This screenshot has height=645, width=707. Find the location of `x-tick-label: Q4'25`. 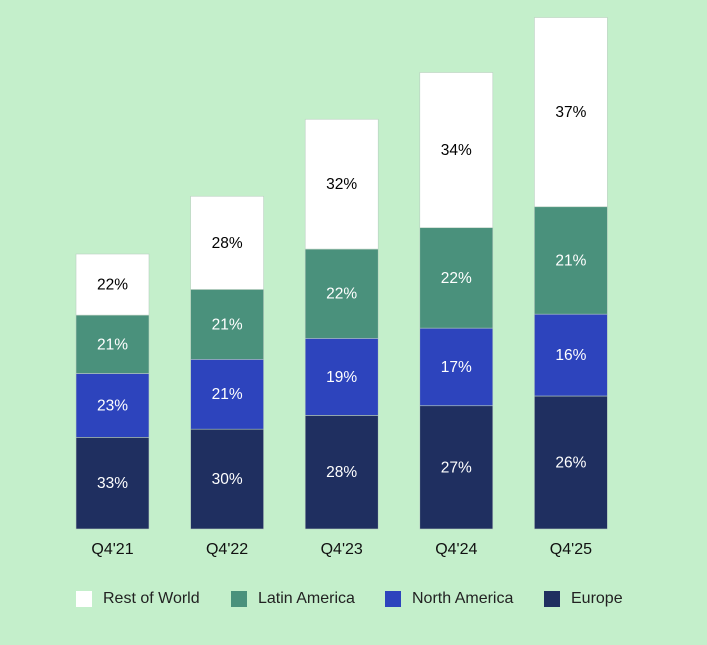

x-tick-label: Q4'25 is located at coordinates (571, 549).